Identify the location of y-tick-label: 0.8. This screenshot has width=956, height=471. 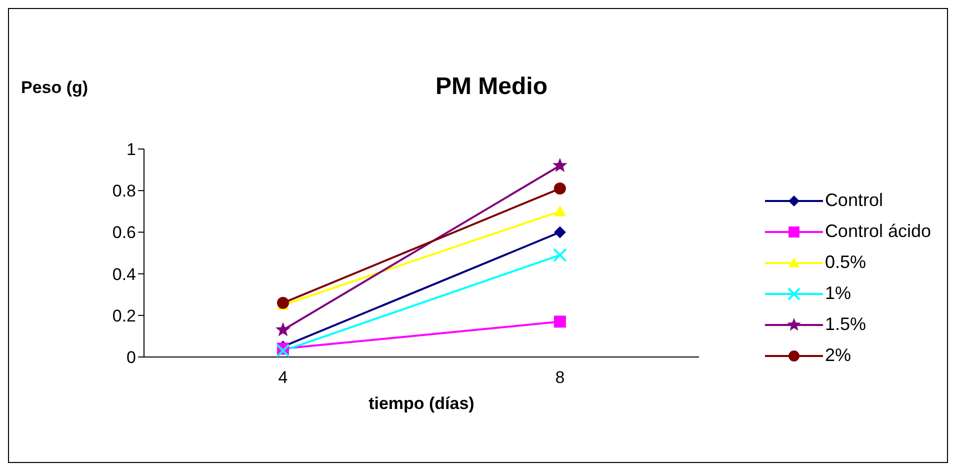
(124, 191).